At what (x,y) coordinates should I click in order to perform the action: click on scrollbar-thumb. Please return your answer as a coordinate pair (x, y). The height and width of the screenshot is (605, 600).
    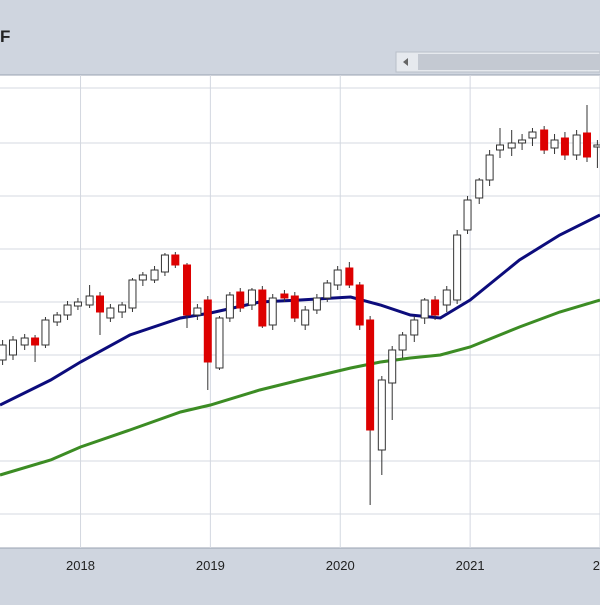
    Looking at the image, I should click on (509, 62).